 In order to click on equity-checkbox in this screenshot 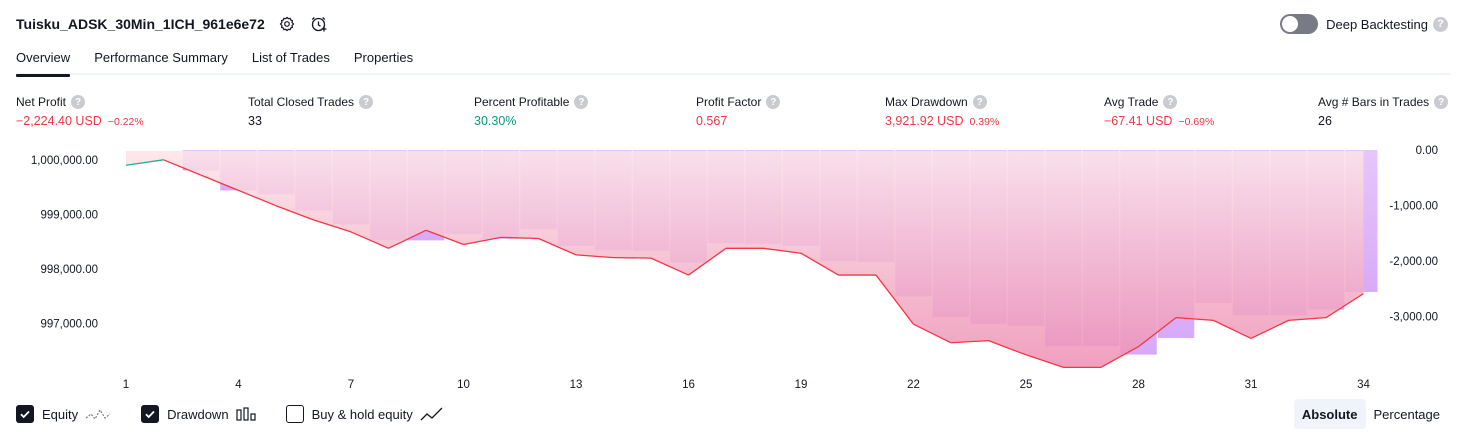, I will do `click(25, 414)`.